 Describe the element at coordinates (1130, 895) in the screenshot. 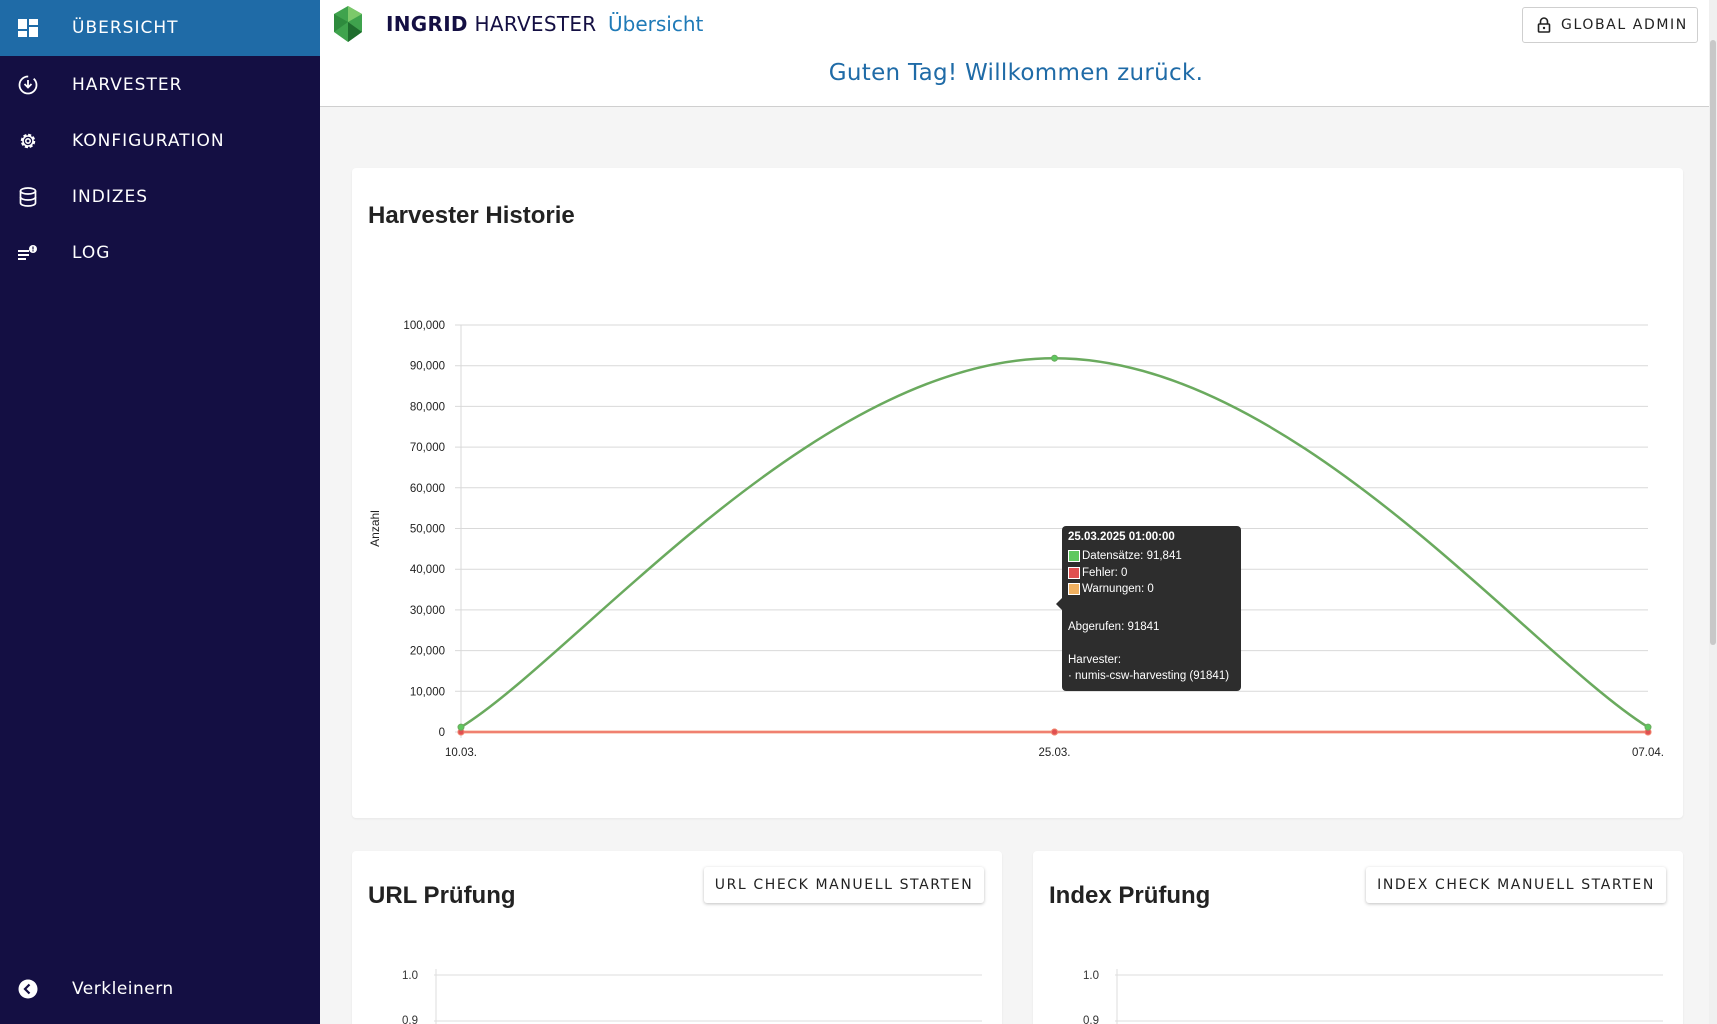

I see `card-title: Index Prüfung` at that location.